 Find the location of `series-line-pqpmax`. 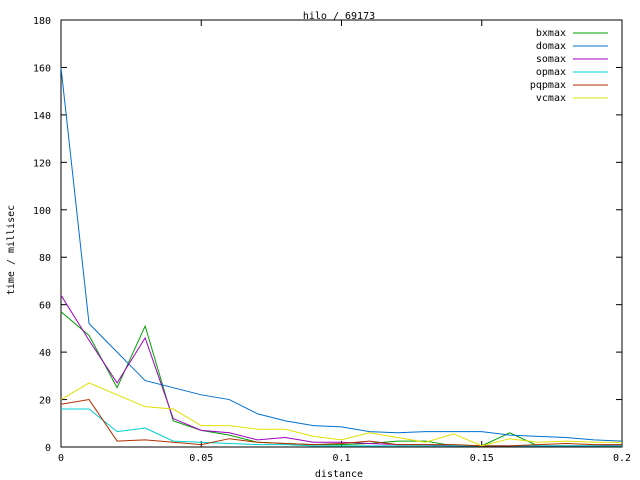

series-line-pqpmax is located at coordinates (341, 423).